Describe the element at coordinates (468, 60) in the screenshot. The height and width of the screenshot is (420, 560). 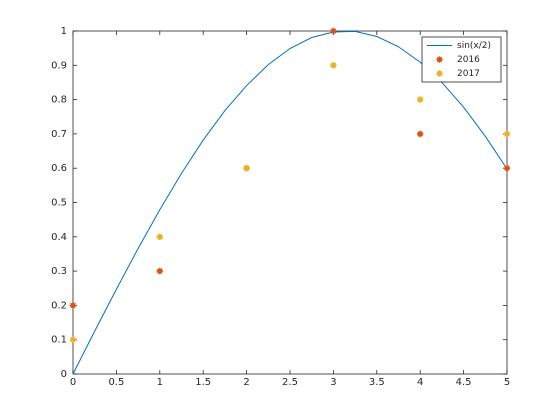
I see `legend-label: 2016` at that location.